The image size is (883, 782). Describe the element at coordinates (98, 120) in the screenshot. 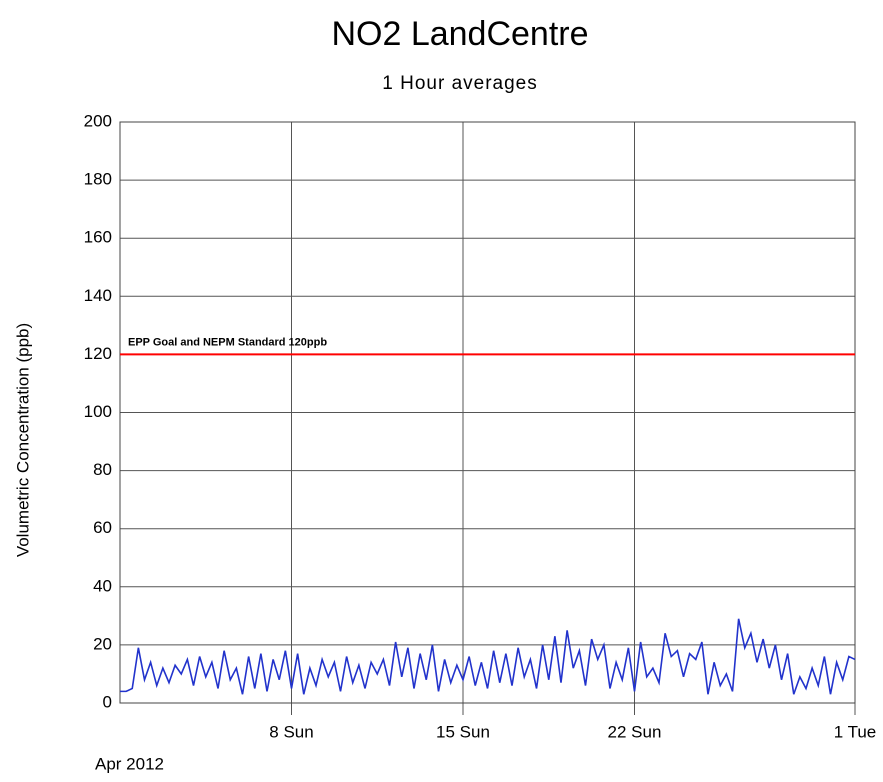

I see `y-tick-label: 200` at that location.